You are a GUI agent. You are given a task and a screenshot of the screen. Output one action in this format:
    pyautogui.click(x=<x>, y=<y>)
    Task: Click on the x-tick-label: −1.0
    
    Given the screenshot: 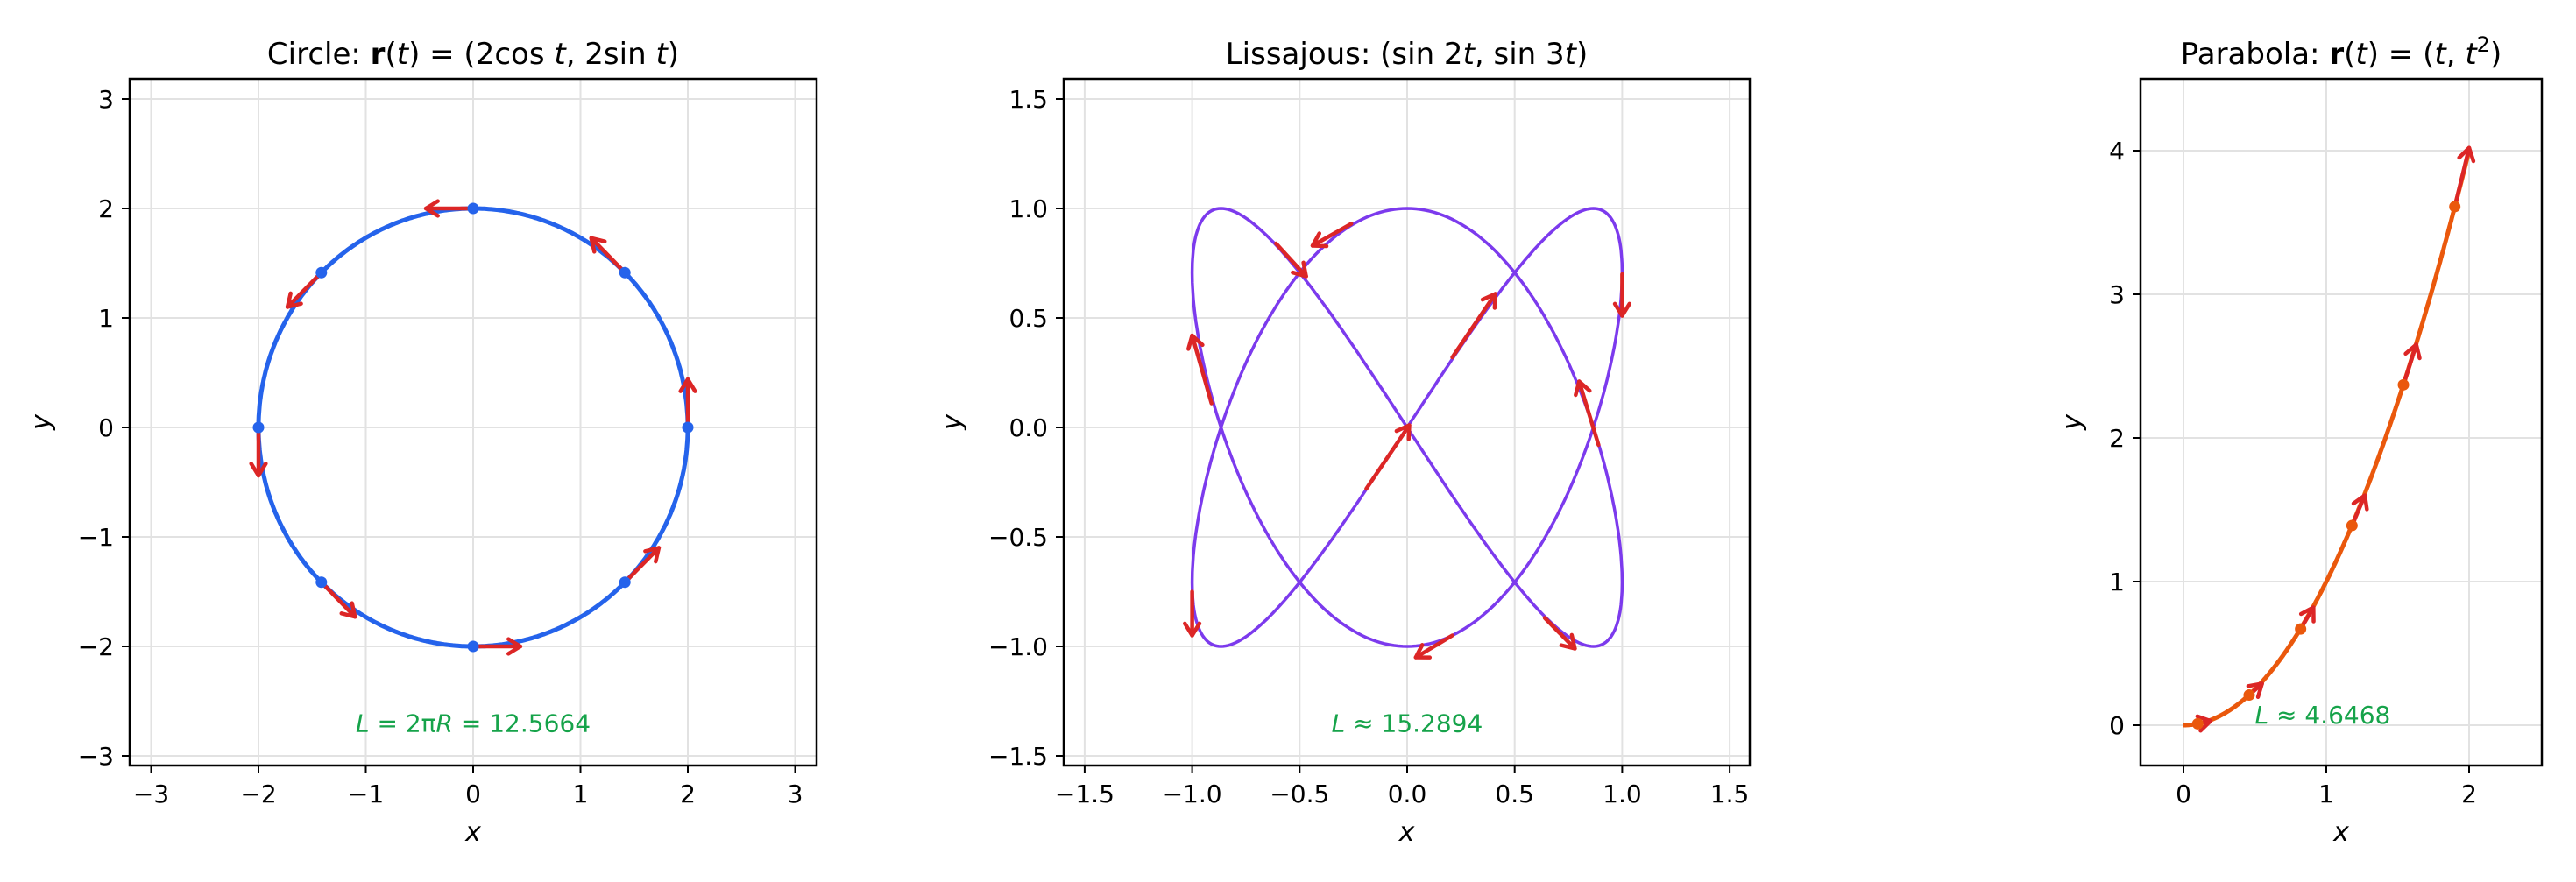 What is the action you would take?
    pyautogui.click(x=1192, y=794)
    